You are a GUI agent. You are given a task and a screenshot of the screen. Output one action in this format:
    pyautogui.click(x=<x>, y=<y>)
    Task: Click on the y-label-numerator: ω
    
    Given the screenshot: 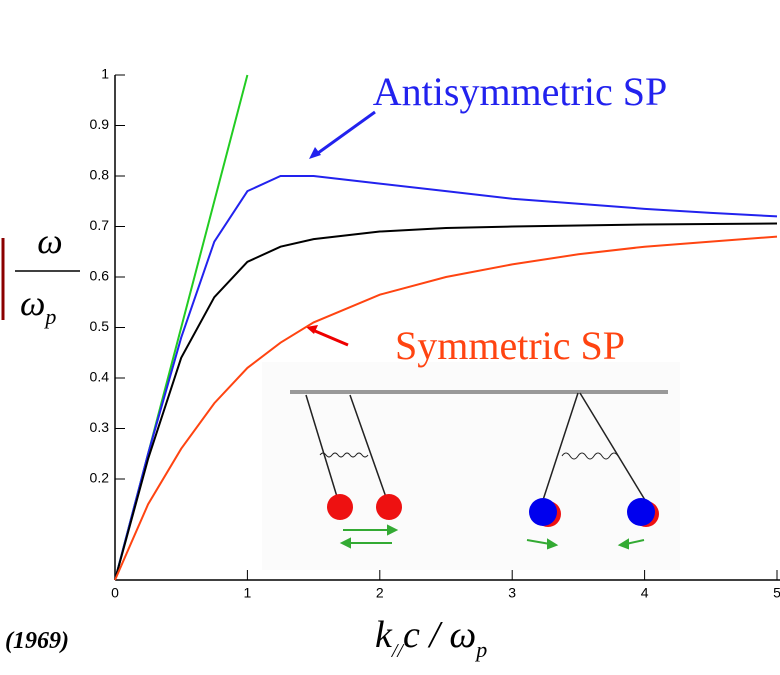 What is the action you would take?
    pyautogui.click(x=49, y=241)
    